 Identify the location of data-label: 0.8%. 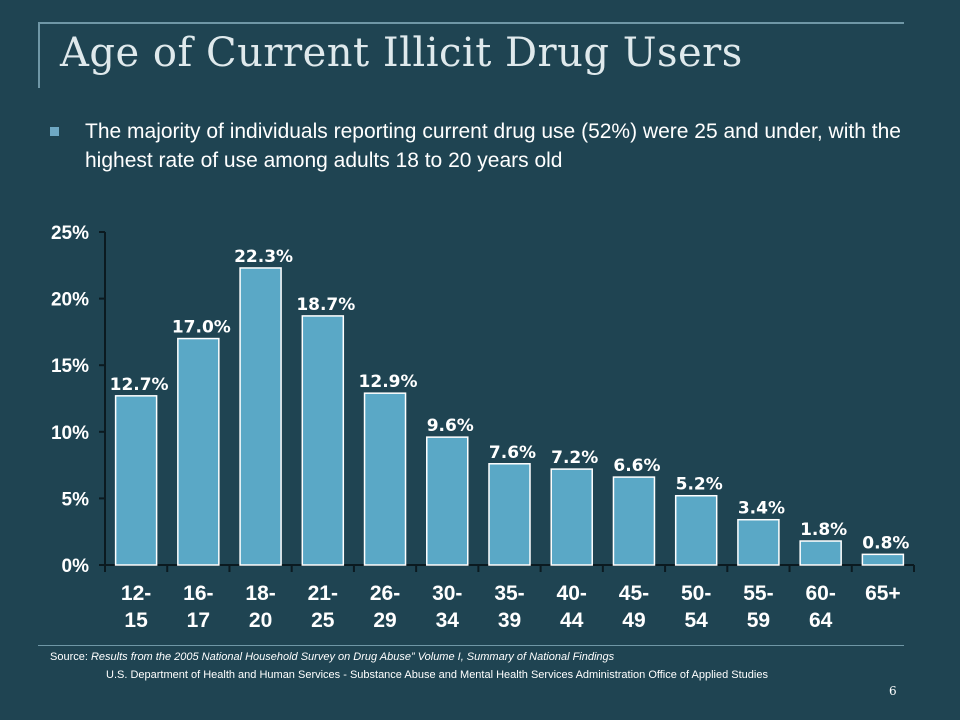
(885, 543).